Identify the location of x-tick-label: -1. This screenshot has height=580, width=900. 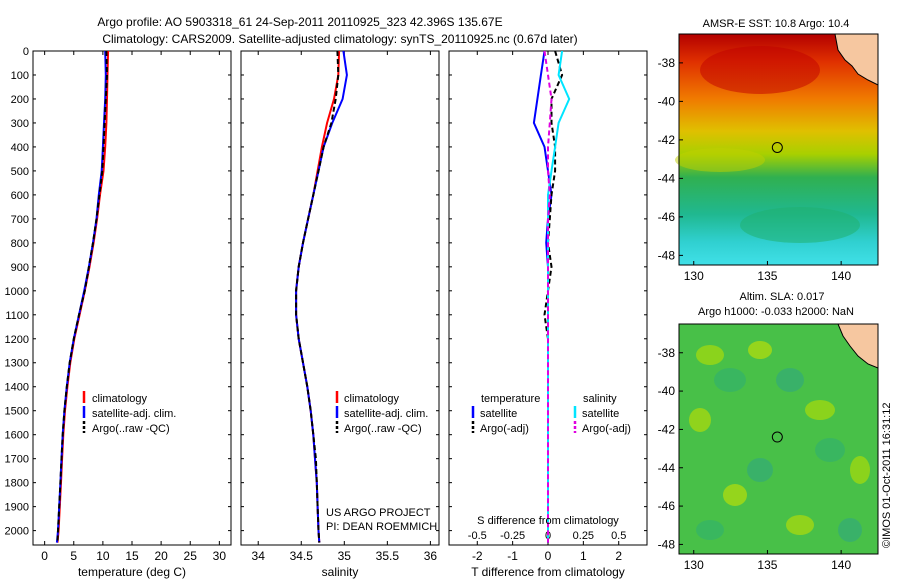
(512, 556).